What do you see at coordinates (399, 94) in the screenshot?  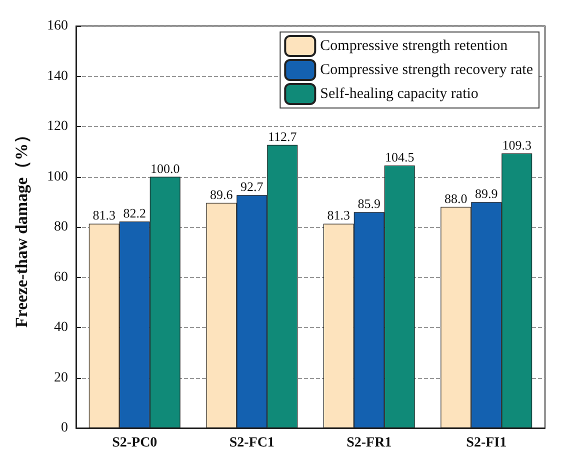 I see `legend-label: Self-healing capacity ratio` at bounding box center [399, 94].